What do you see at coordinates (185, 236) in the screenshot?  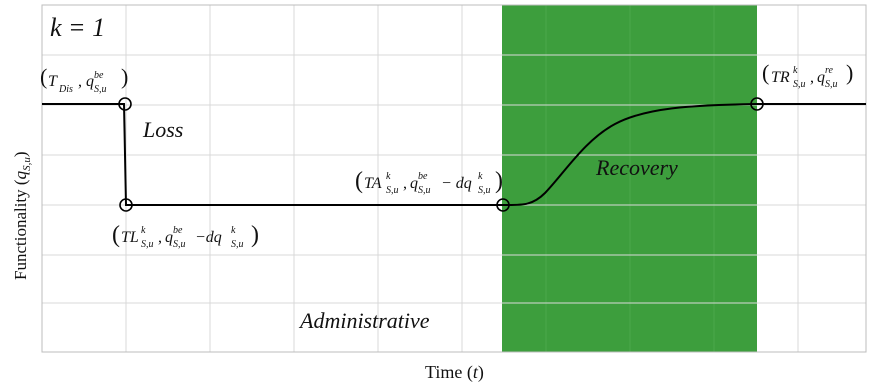 I see `loss-point-label: ( TL k S,u , q be S,u −dq k S,u )` at bounding box center [185, 236].